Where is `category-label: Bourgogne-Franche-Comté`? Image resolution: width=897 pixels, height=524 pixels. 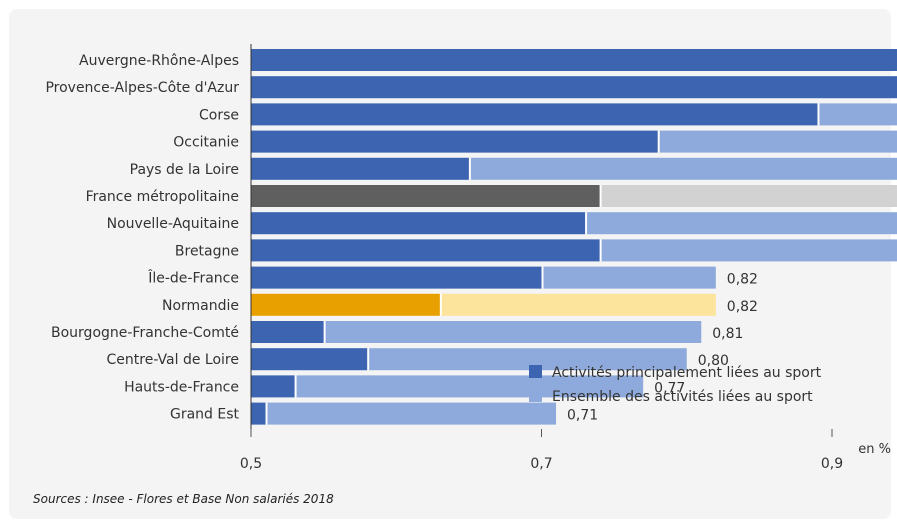
category-label: Bourgogne-Franche-Comté is located at coordinates (145, 333).